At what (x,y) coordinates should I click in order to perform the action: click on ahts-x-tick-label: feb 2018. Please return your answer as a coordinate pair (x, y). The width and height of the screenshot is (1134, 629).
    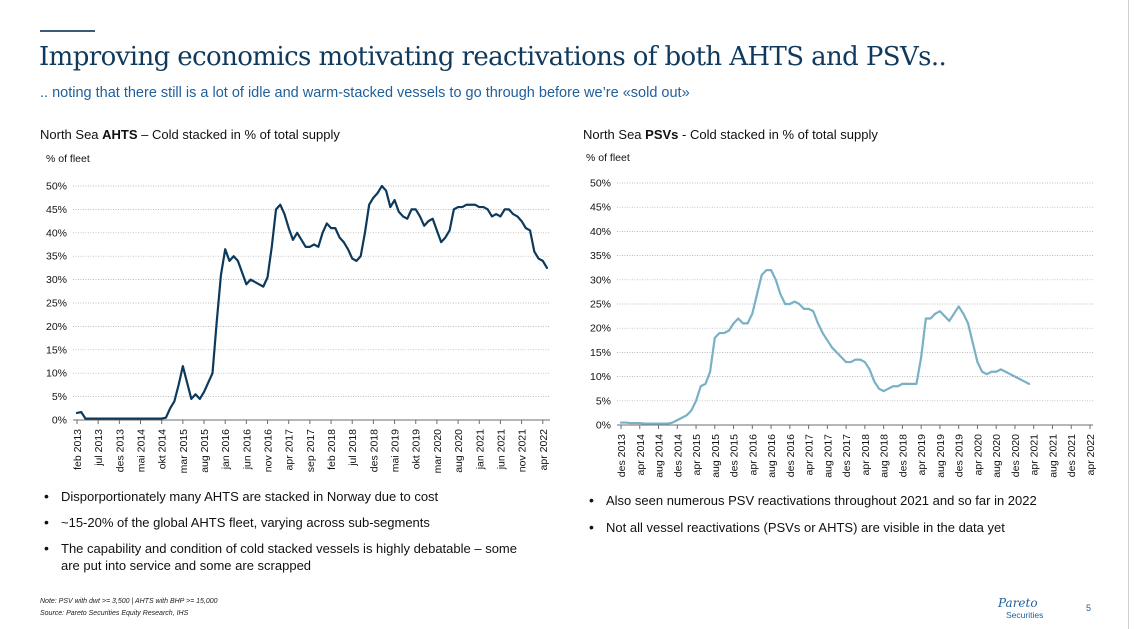
    Looking at the image, I should click on (332, 449).